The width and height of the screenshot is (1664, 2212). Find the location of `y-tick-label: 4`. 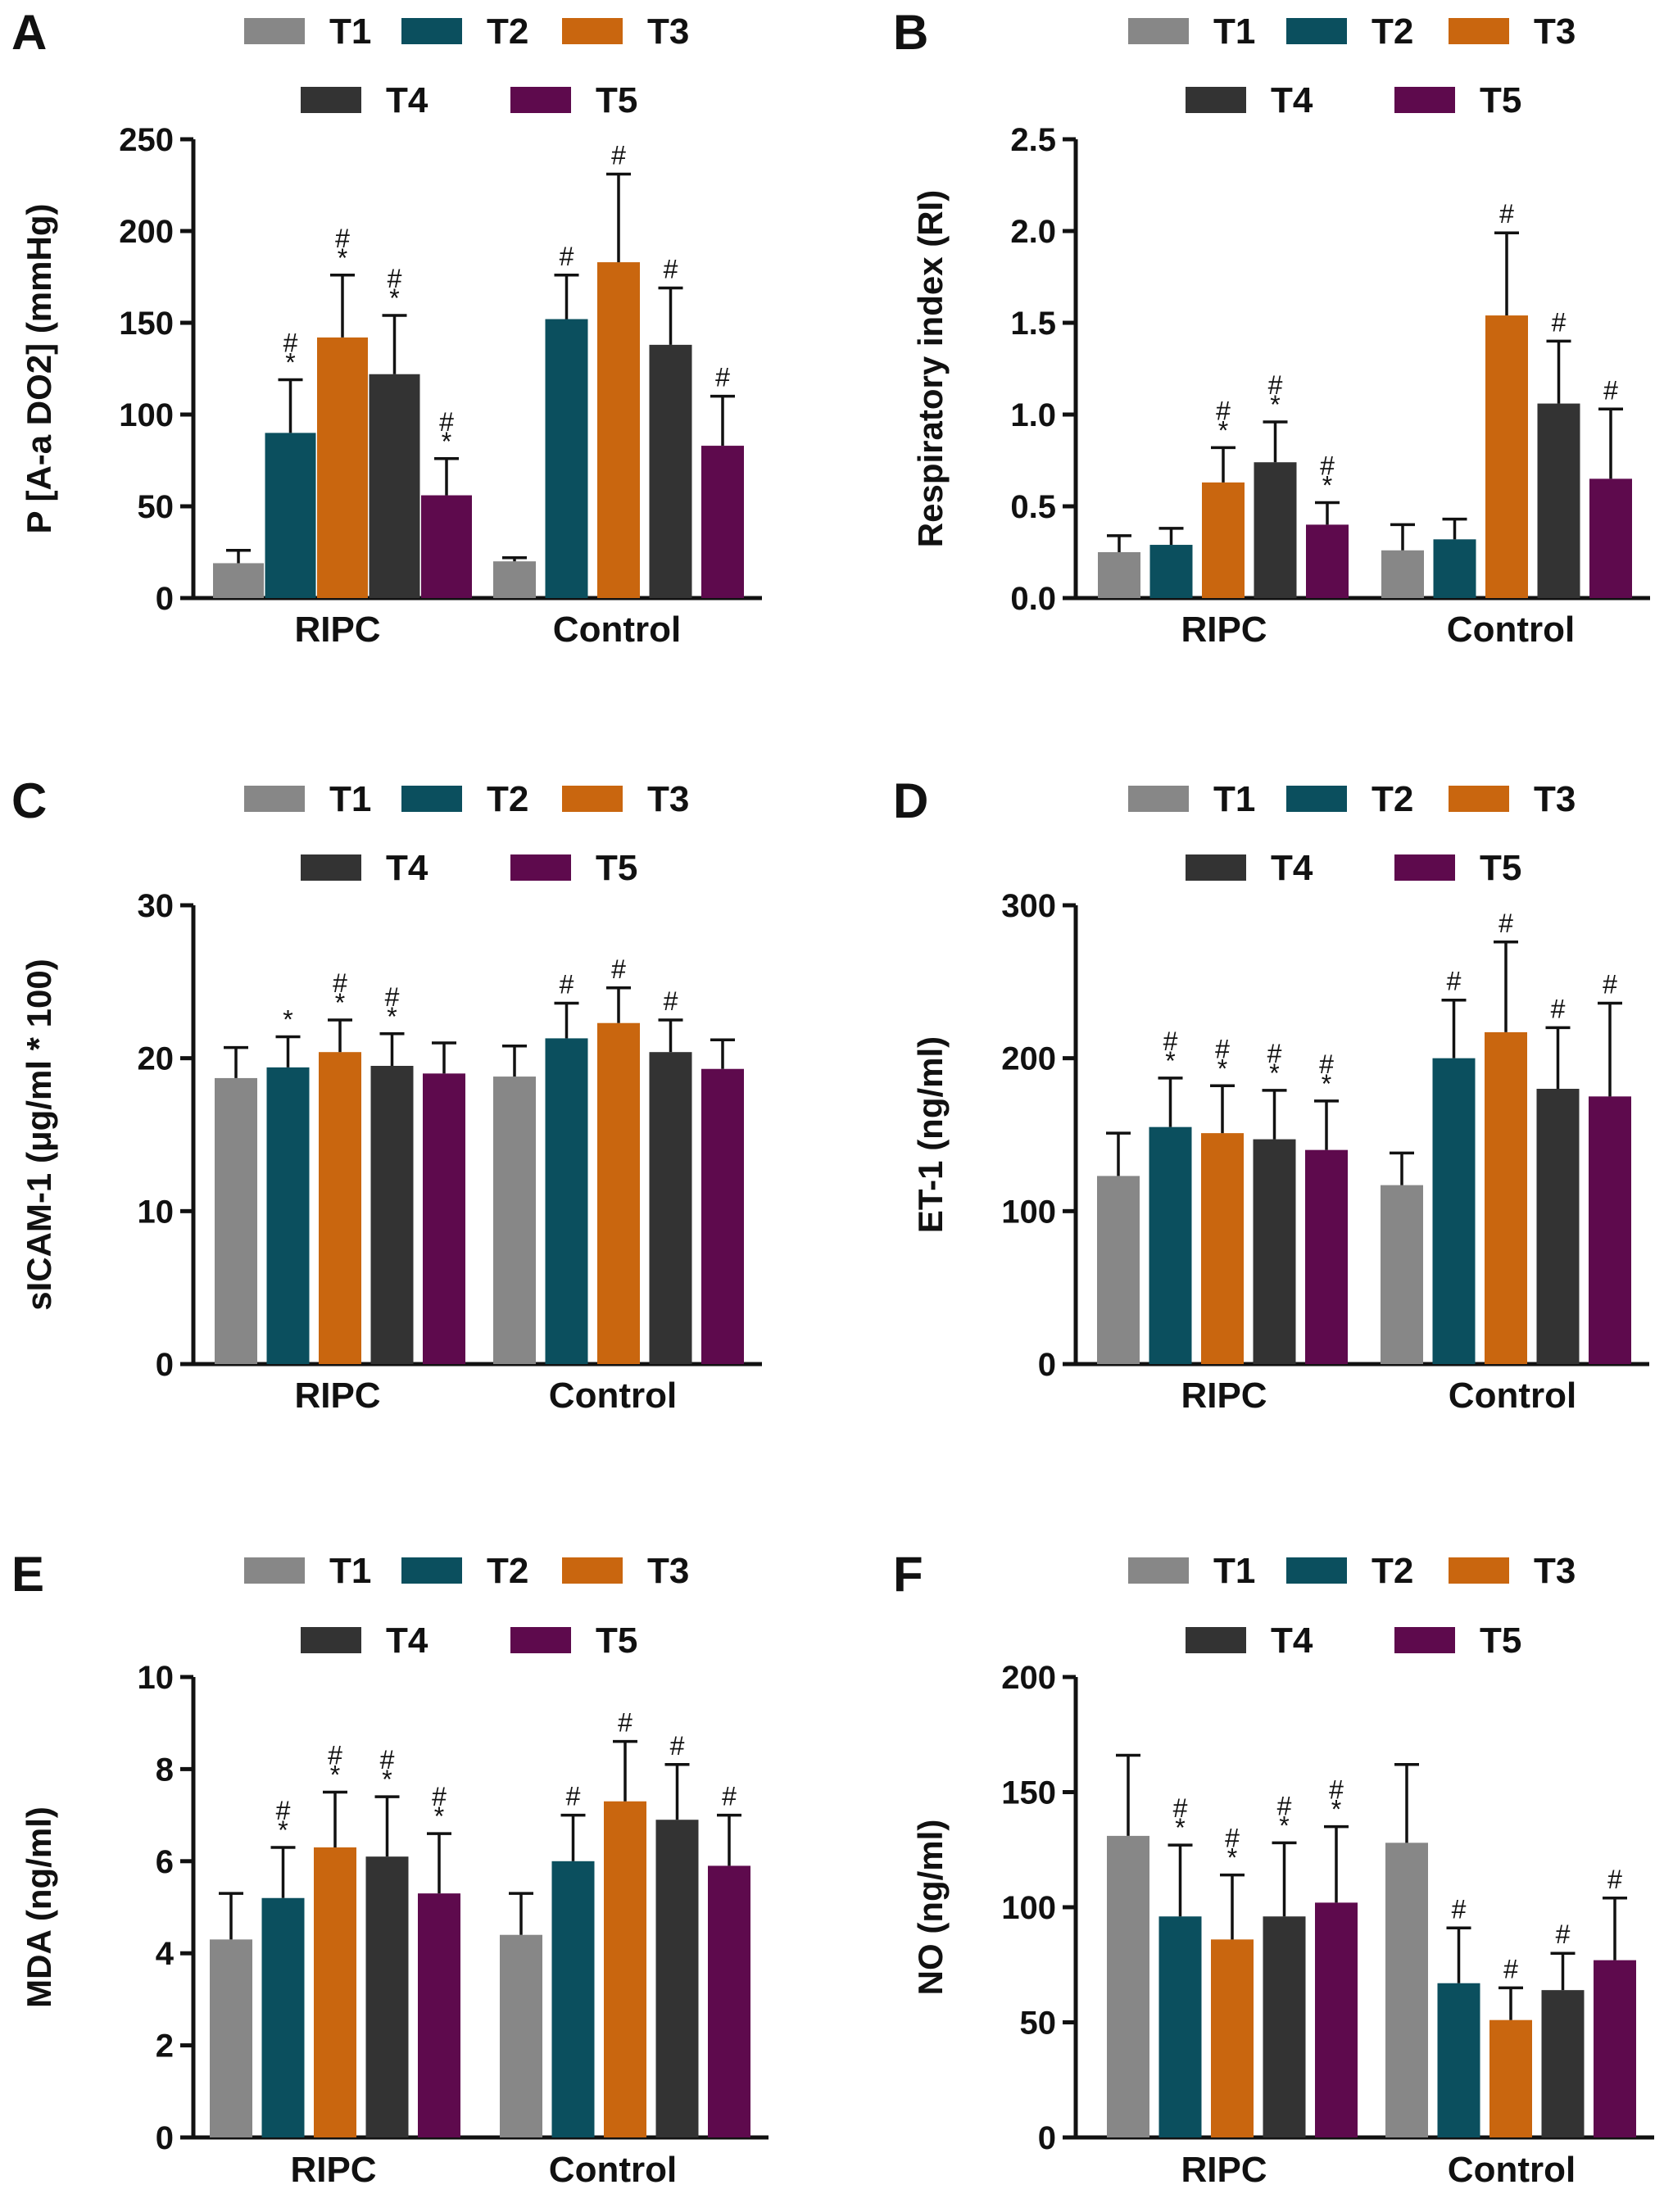

y-tick-label: 4 is located at coordinates (166, 1954).